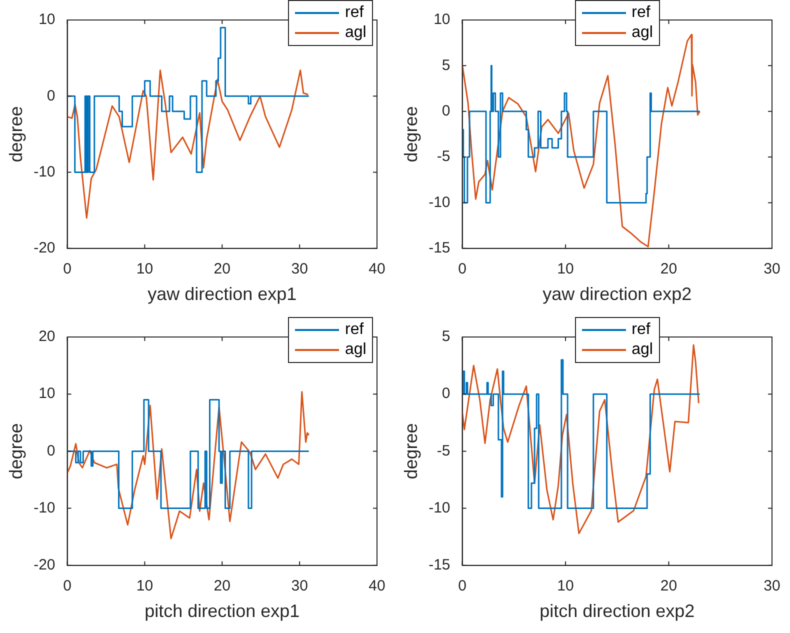  Describe the element at coordinates (222, 294) in the screenshot. I see `x-axis-title: yaw direction exp1` at that location.